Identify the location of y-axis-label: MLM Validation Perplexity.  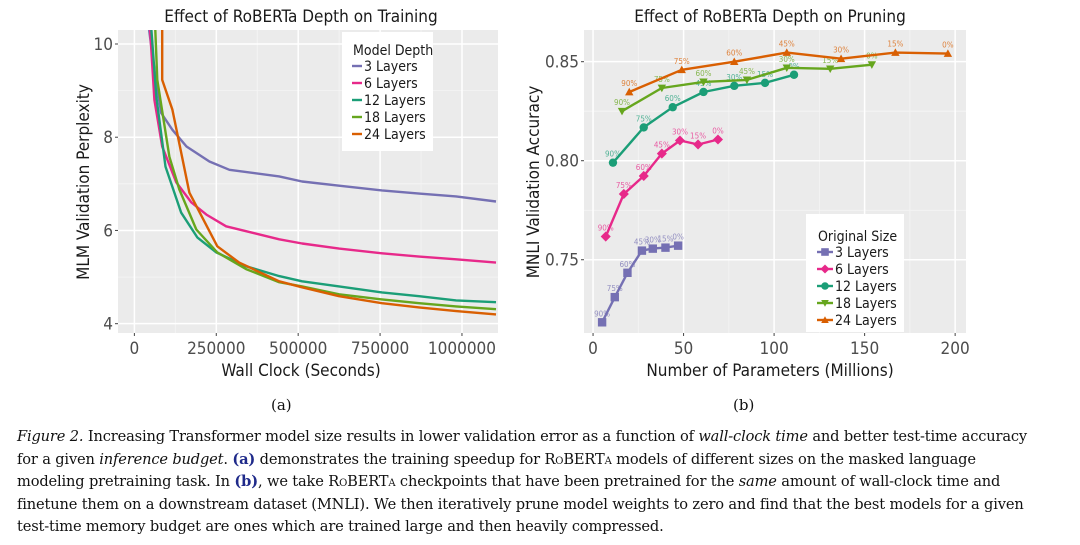
(84, 182).